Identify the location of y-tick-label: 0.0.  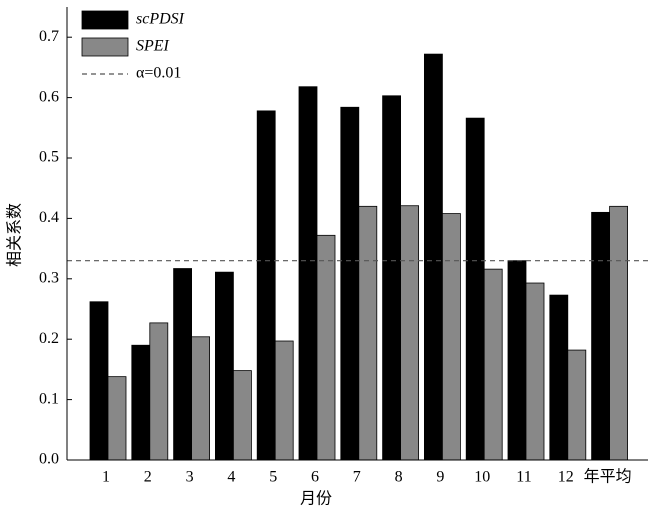
(49, 459).